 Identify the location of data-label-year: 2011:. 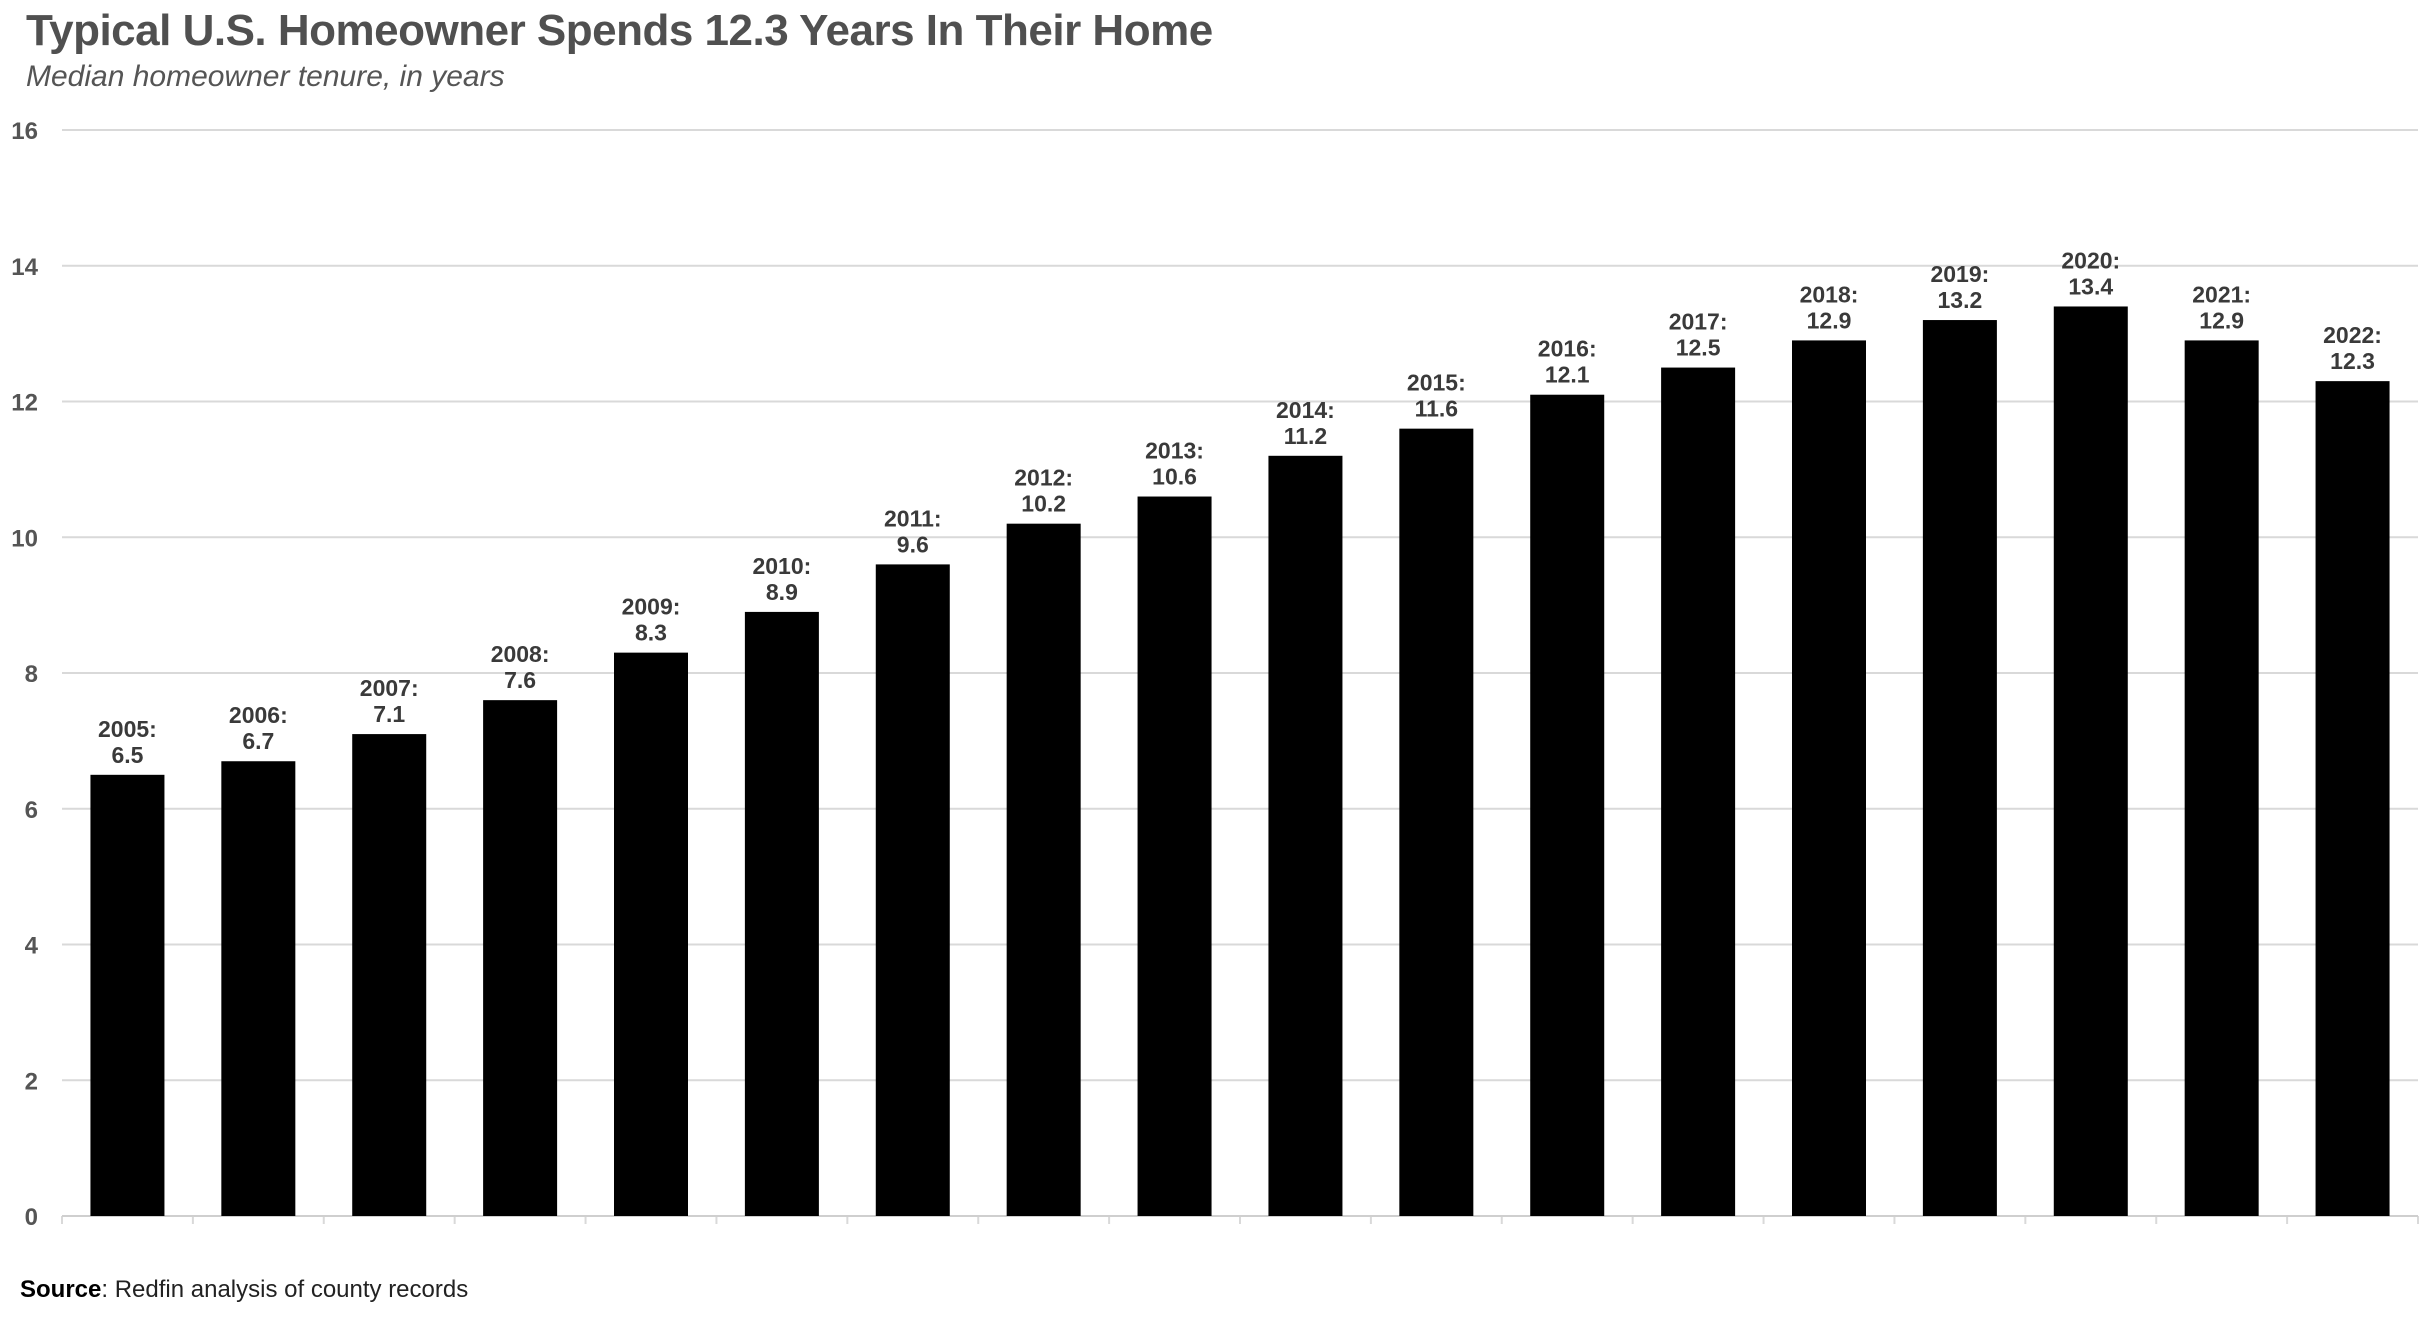
(913, 518).